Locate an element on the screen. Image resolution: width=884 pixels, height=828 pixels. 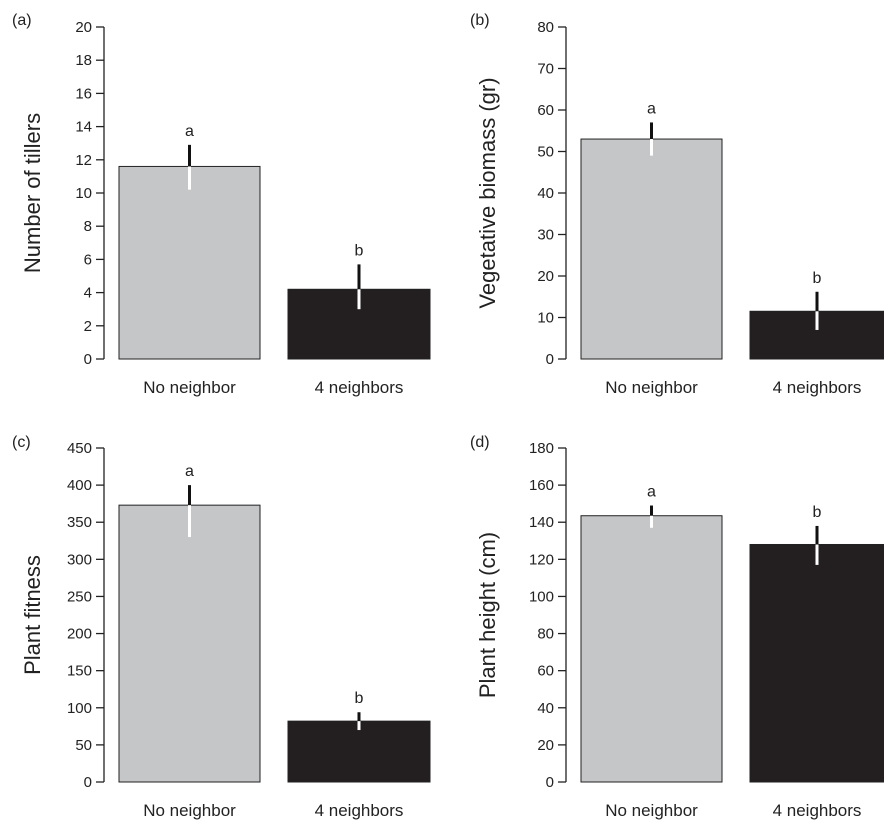
y-tick-label: 300 is located at coordinates (79, 559).